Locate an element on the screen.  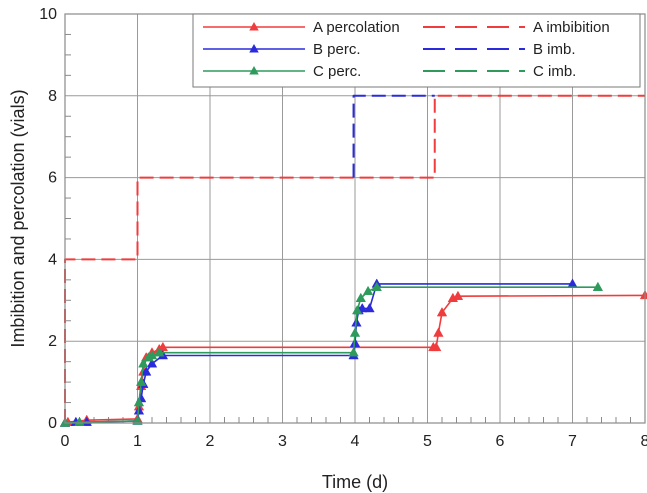
x-tick-label: 4 is located at coordinates (355, 441).